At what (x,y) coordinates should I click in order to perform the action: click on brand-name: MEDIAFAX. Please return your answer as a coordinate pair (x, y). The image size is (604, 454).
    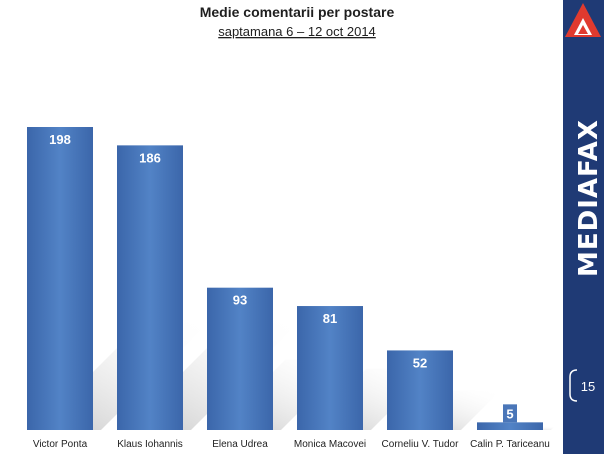
    Looking at the image, I should click on (589, 198).